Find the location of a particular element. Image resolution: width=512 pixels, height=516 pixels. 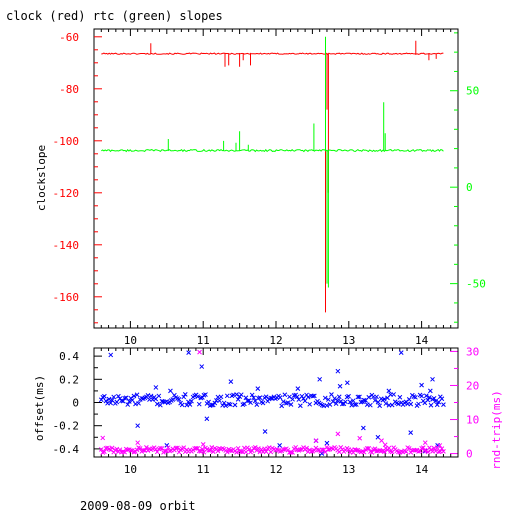

y2-tick-label: 0 is located at coordinates (469, 187).